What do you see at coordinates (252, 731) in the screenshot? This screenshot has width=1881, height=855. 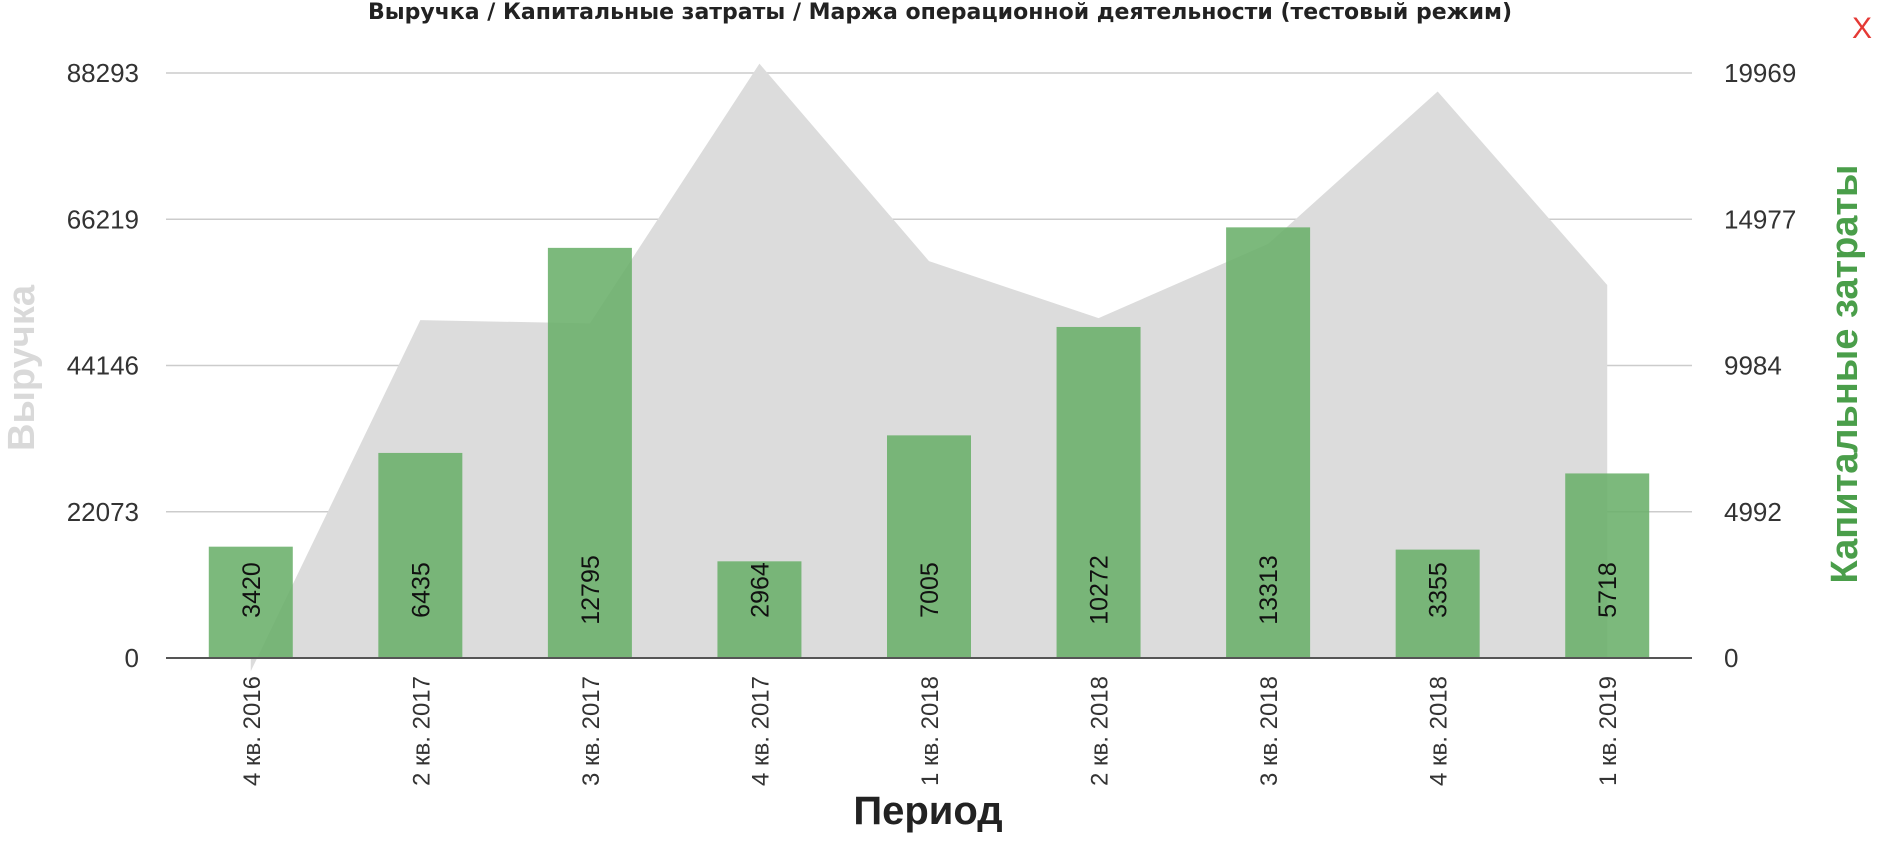 I see `category-label: 4 кв. 2016` at bounding box center [252, 731].